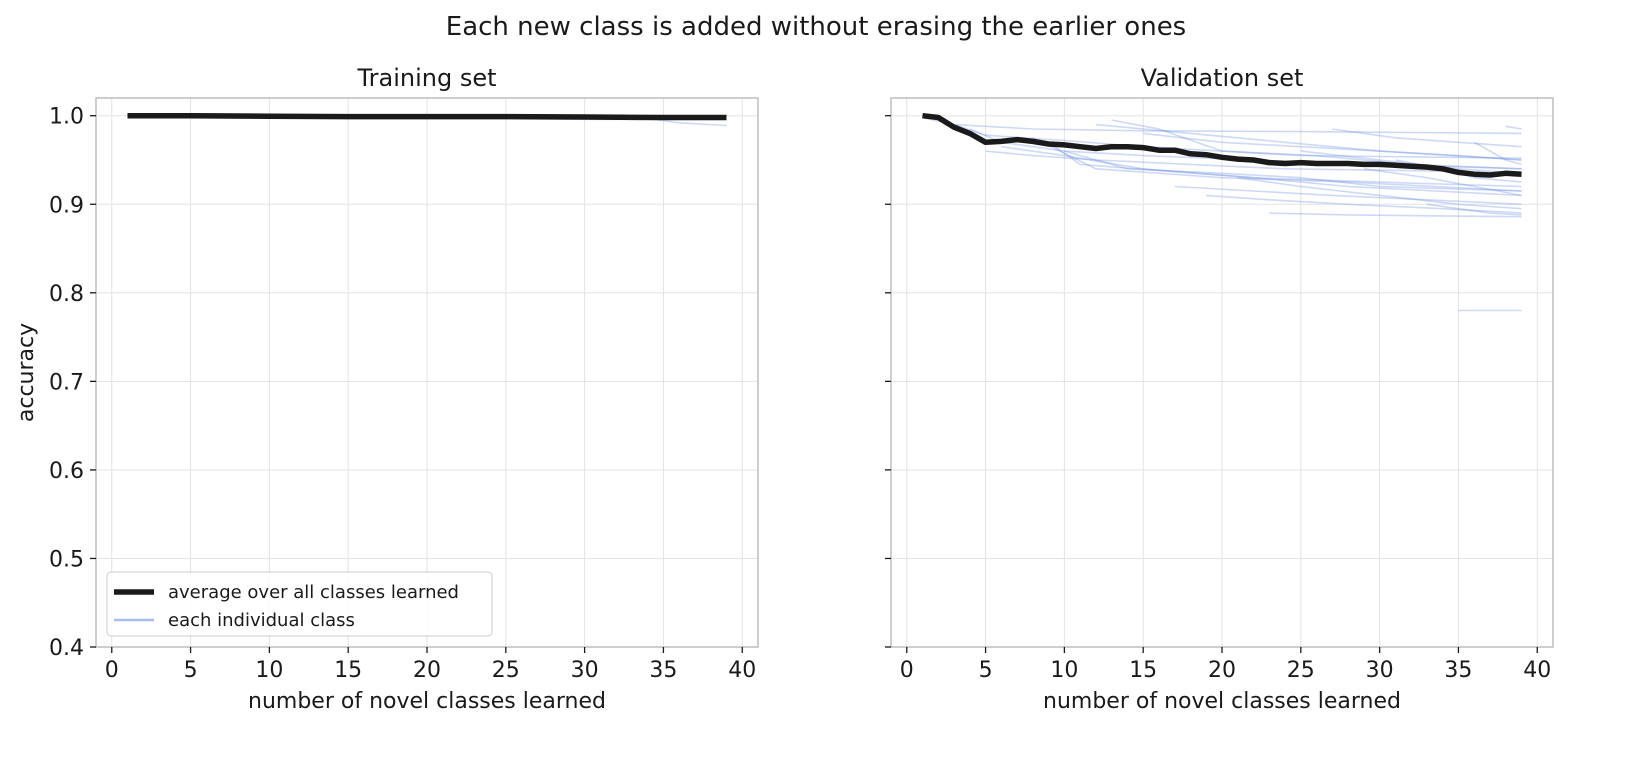 This screenshot has height=761, width=1633. What do you see at coordinates (427, 670) in the screenshot?
I see `training-x-tick-label-4: 20` at bounding box center [427, 670].